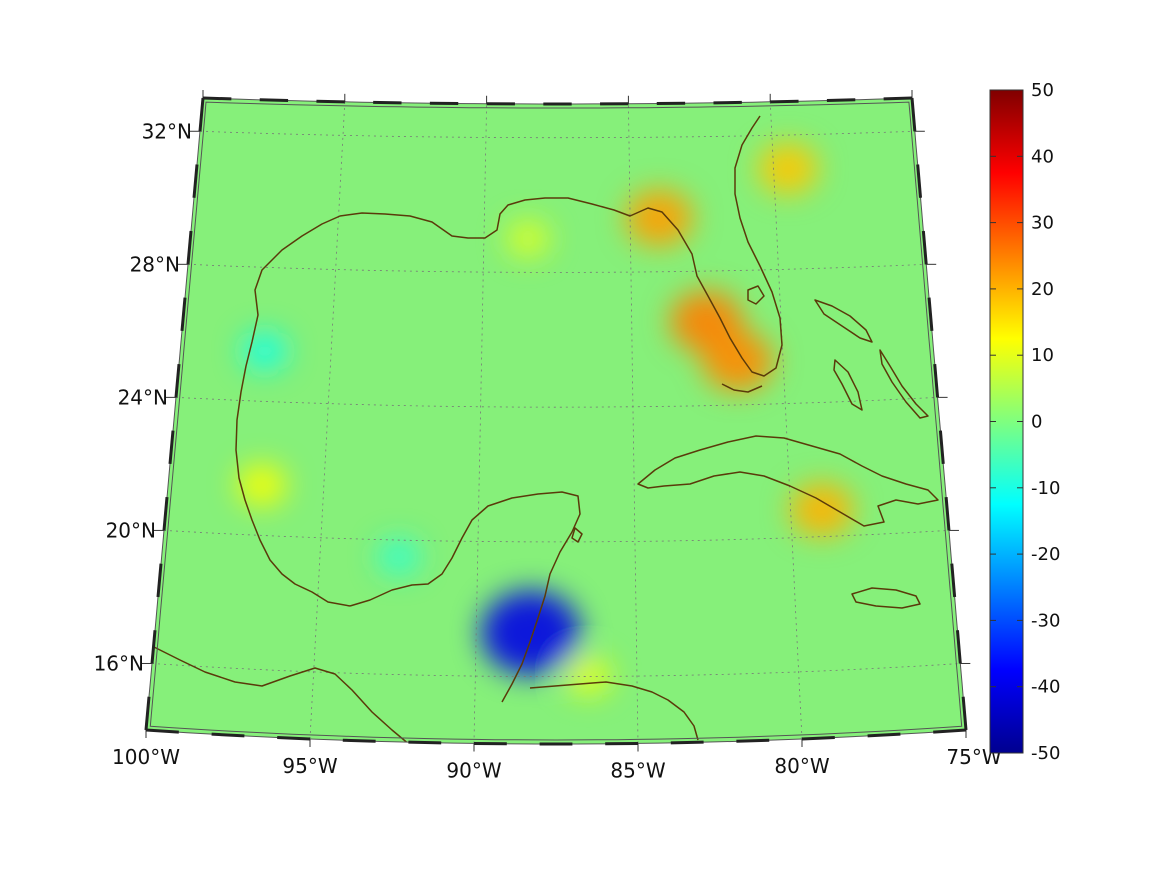 Image resolution: width=1167 pixels, height=875 pixels. I want to click on cb-label-0: 0, so click(1036, 422).